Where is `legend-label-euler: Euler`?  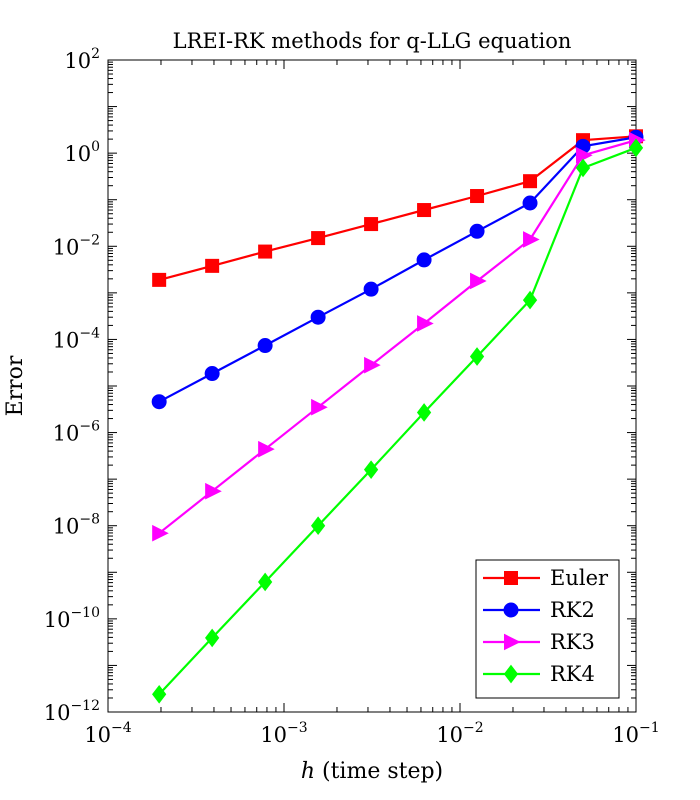
legend-label-euler: Euler is located at coordinates (579, 578).